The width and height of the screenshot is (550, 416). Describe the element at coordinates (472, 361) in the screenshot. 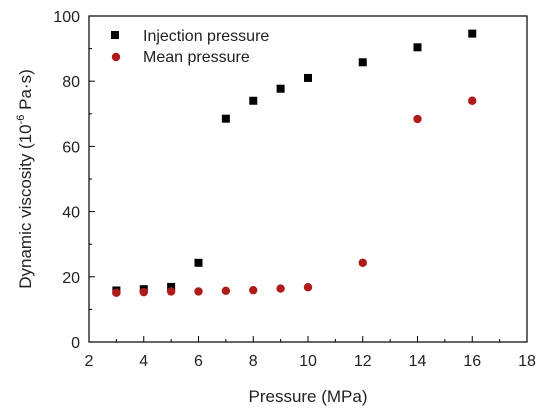

I see `x-tick-label: 16` at that location.